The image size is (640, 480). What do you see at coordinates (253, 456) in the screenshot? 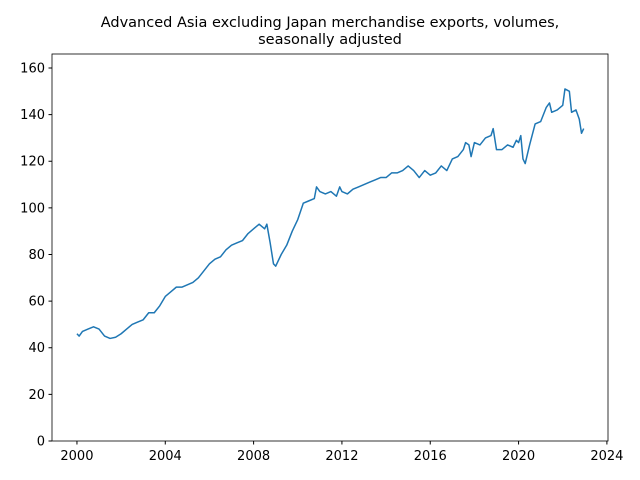
I see `x-tick-label: 2008` at bounding box center [253, 456].